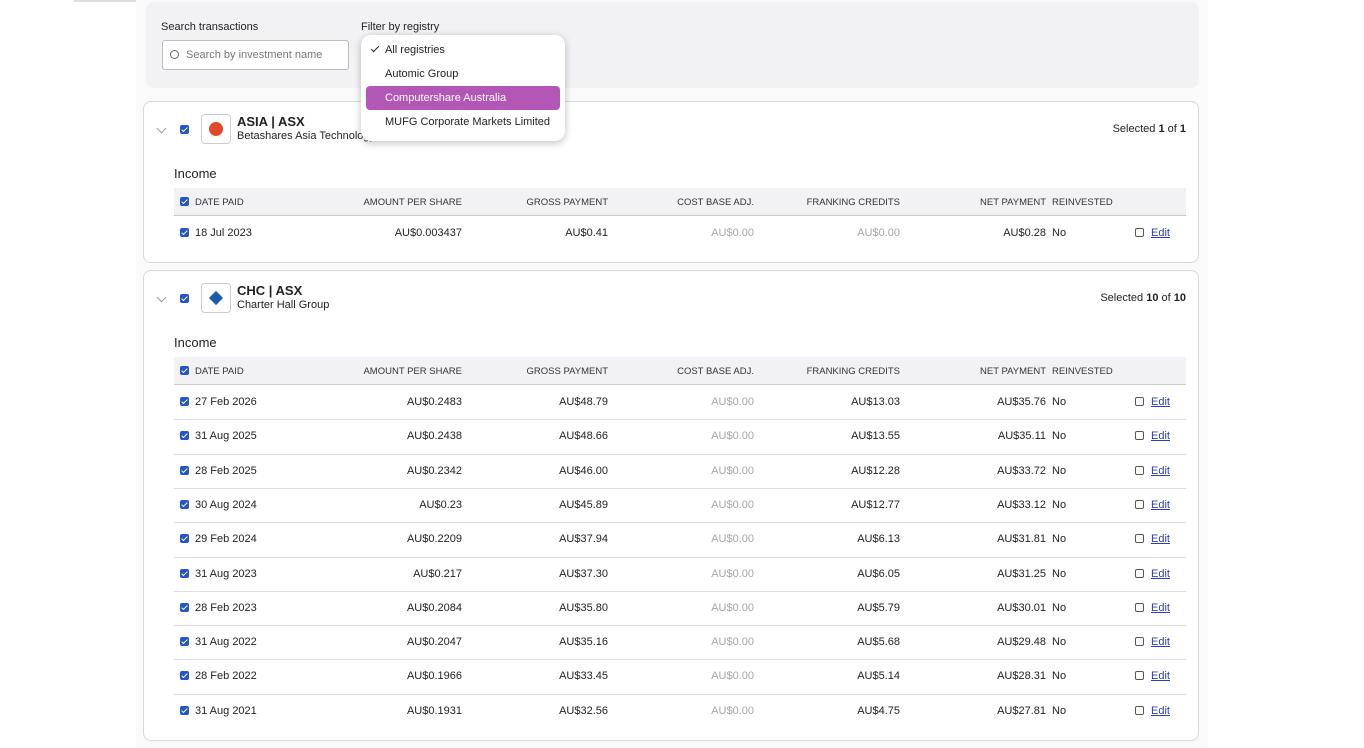 Image resolution: width=1364 pixels, height=748 pixels. Describe the element at coordinates (878, 573) in the screenshot. I see `cell: AU$6.05` at that location.